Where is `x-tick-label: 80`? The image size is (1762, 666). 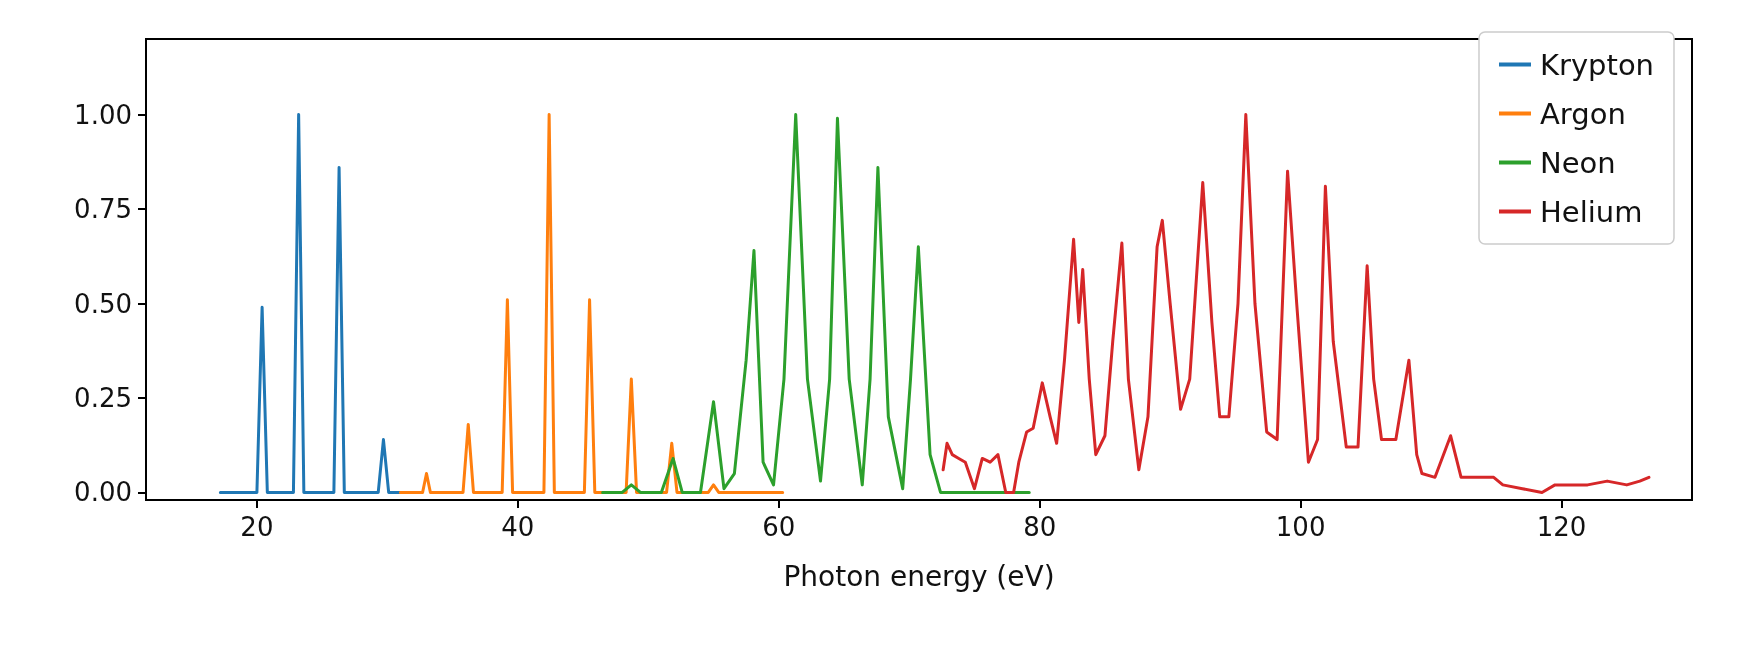 x-tick-label: 80 is located at coordinates (1040, 527).